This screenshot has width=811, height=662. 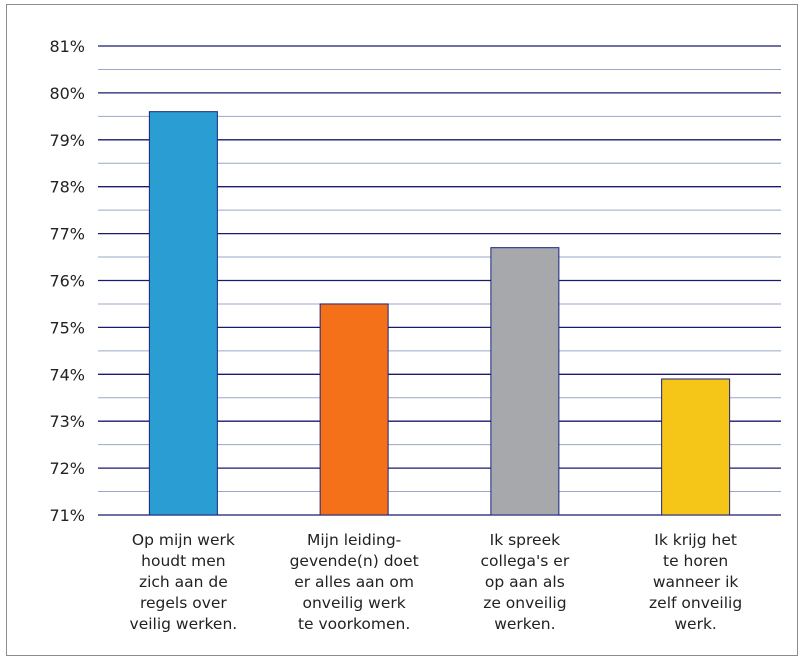 What do you see at coordinates (524, 603) in the screenshot?
I see `category-label-line: ze onveilig` at bounding box center [524, 603].